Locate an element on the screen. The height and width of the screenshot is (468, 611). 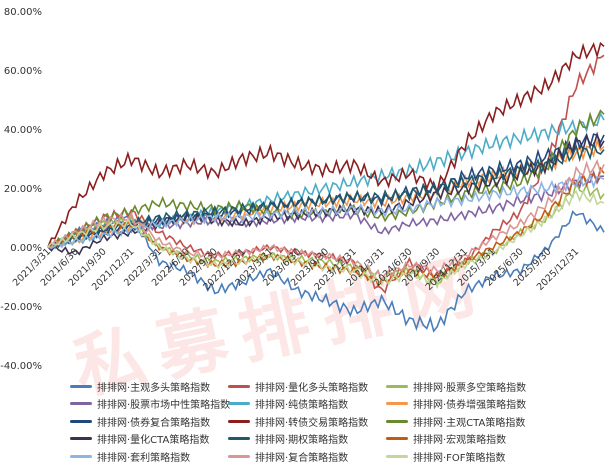
legend-label: 排排网·FOF策略指数 is located at coordinates (459, 458).